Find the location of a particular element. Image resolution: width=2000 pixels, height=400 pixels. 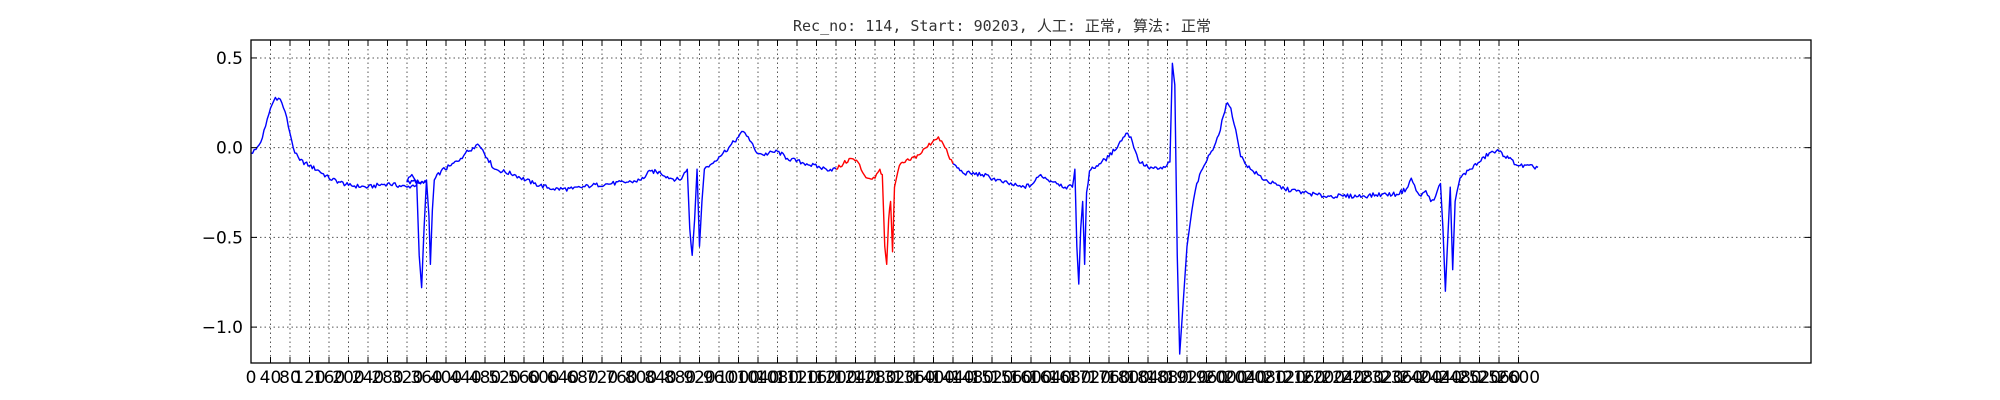

x-tick-label: 2160 is located at coordinates (1303, 378).